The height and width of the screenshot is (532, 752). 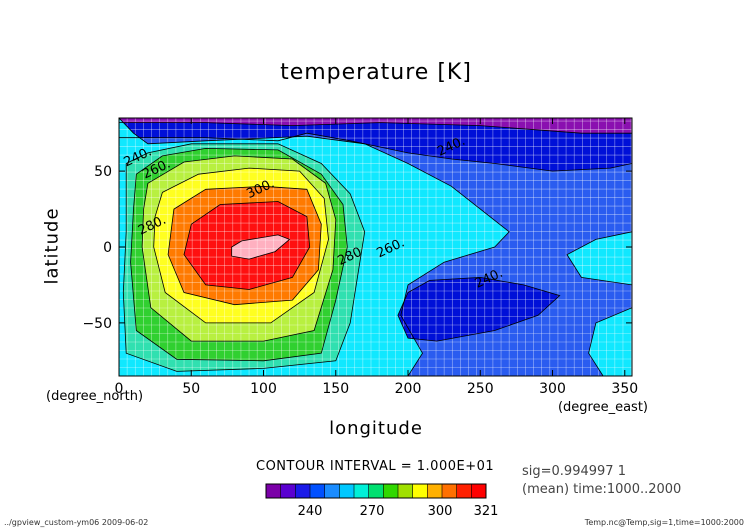 I want to click on region-270-contour, so click(x=239, y=248).